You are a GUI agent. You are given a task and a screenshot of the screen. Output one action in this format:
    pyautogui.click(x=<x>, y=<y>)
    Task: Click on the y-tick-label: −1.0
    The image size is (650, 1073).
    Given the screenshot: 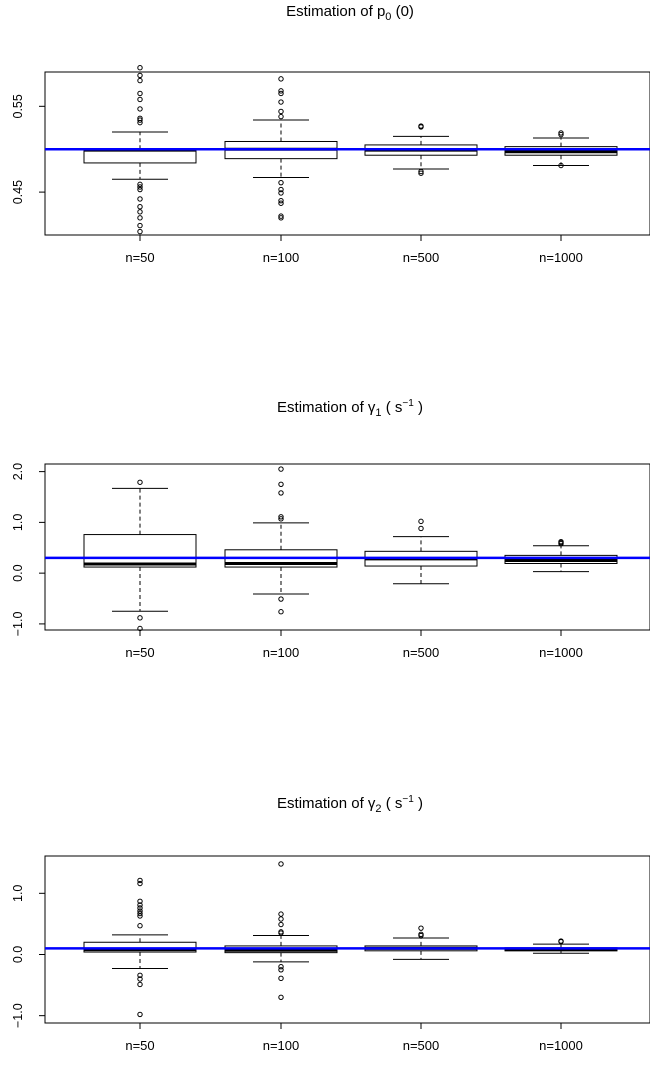 What is the action you would take?
    pyautogui.click(x=18, y=1015)
    